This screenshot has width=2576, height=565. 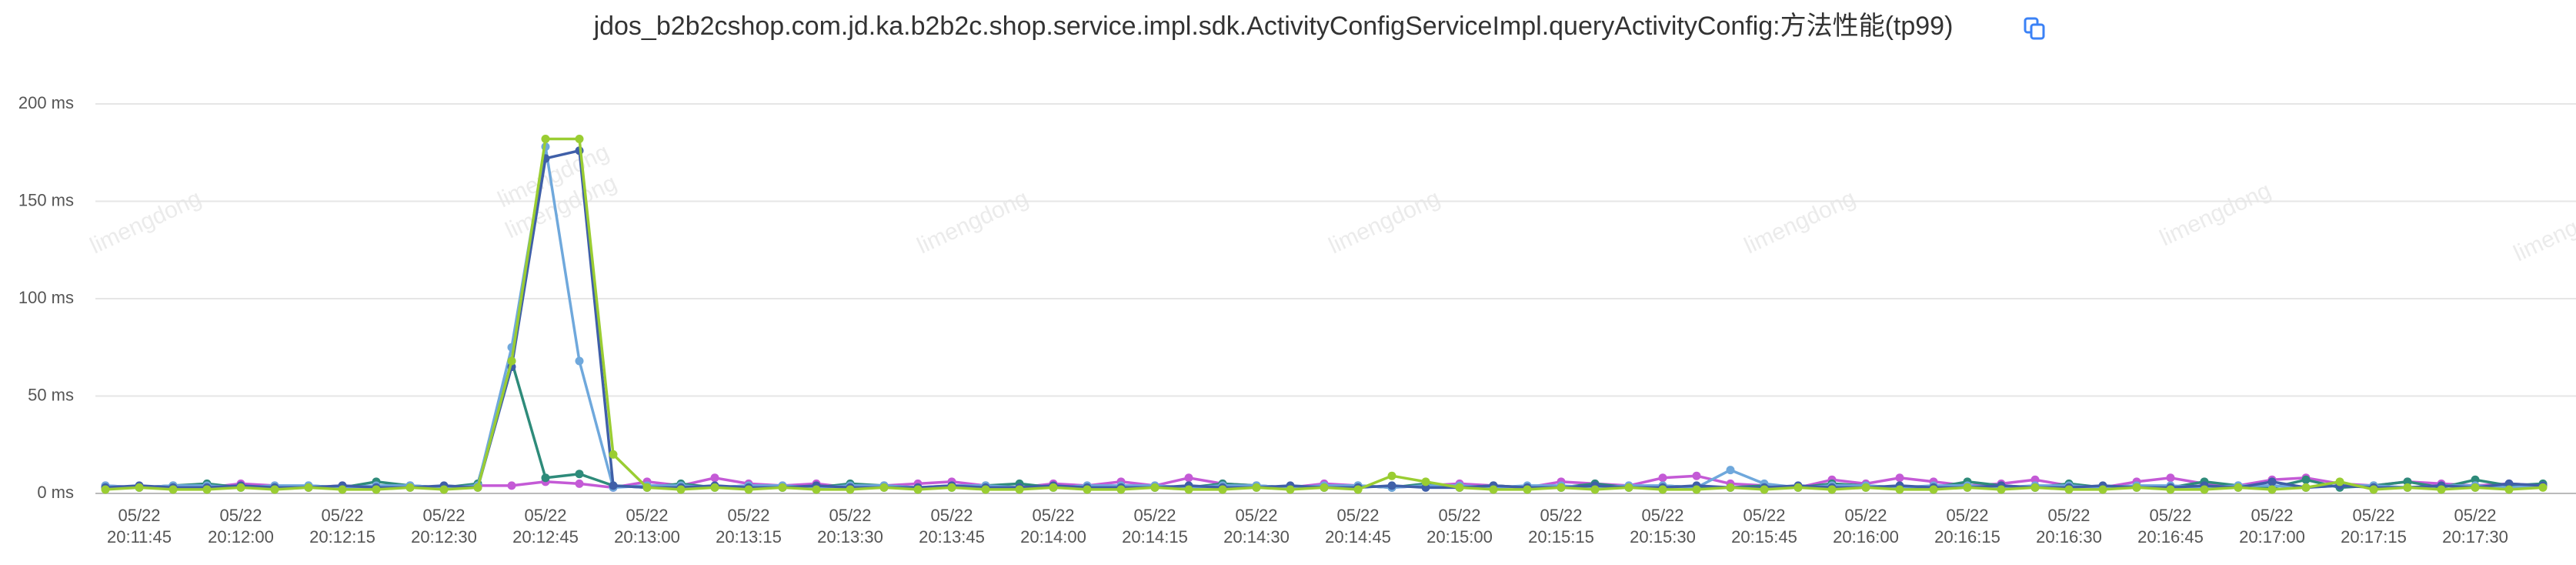 What do you see at coordinates (342, 526) in the screenshot?
I see `x-tick-label: 05/22 20:12:15` at bounding box center [342, 526].